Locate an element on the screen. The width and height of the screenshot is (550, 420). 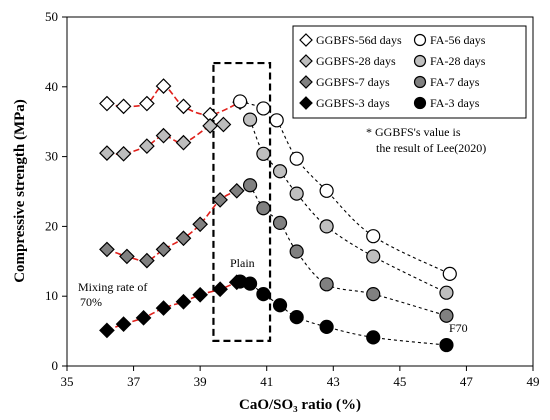
x-tick-label: 39 is located at coordinates (200, 381).